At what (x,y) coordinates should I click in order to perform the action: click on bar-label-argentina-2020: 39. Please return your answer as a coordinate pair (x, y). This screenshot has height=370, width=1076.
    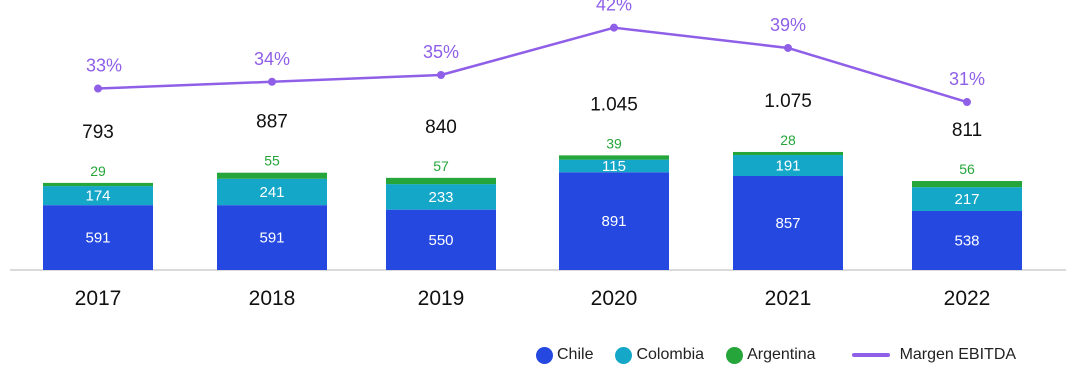
    Looking at the image, I should click on (614, 143).